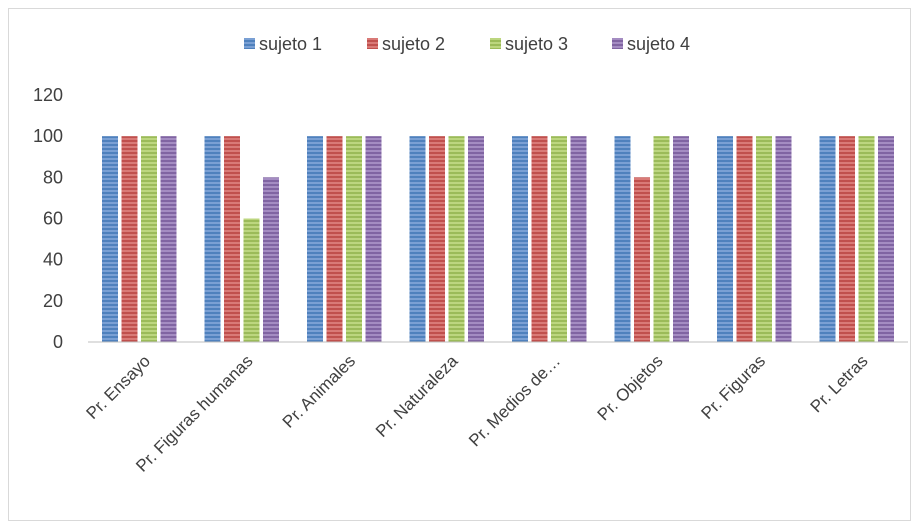 The height and width of the screenshot is (531, 922). Describe the element at coordinates (53, 177) in the screenshot. I see `y-tick-label: 80` at that location.